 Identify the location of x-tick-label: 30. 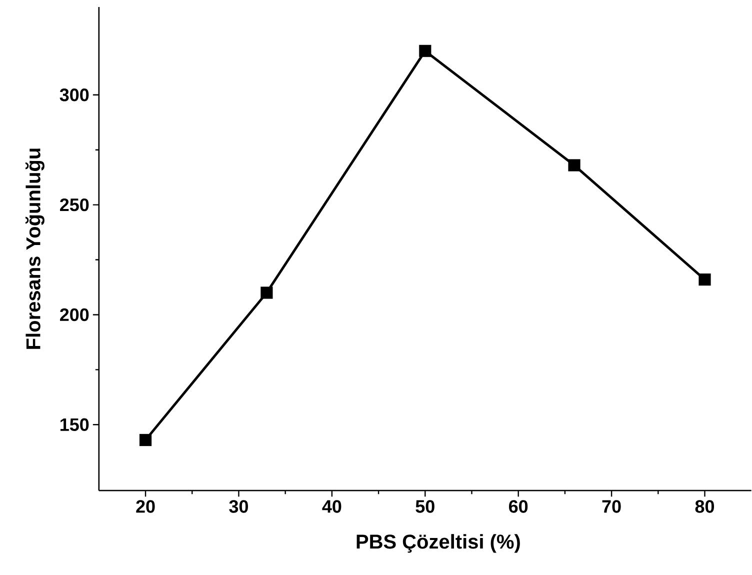
(238, 507).